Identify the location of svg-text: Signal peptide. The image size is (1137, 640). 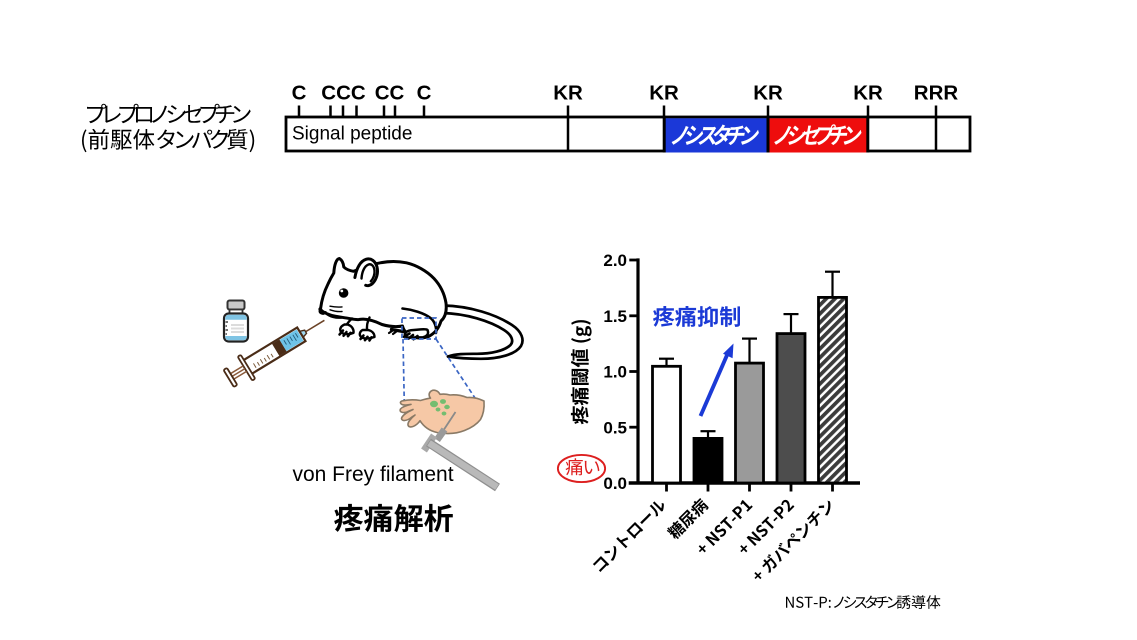
(352, 134).